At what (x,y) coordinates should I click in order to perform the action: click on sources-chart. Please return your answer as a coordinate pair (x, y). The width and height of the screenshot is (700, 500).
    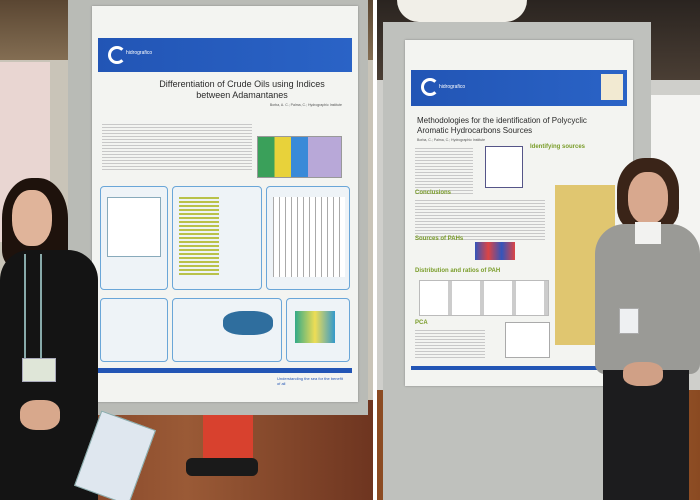
    Looking at the image, I should click on (495, 251).